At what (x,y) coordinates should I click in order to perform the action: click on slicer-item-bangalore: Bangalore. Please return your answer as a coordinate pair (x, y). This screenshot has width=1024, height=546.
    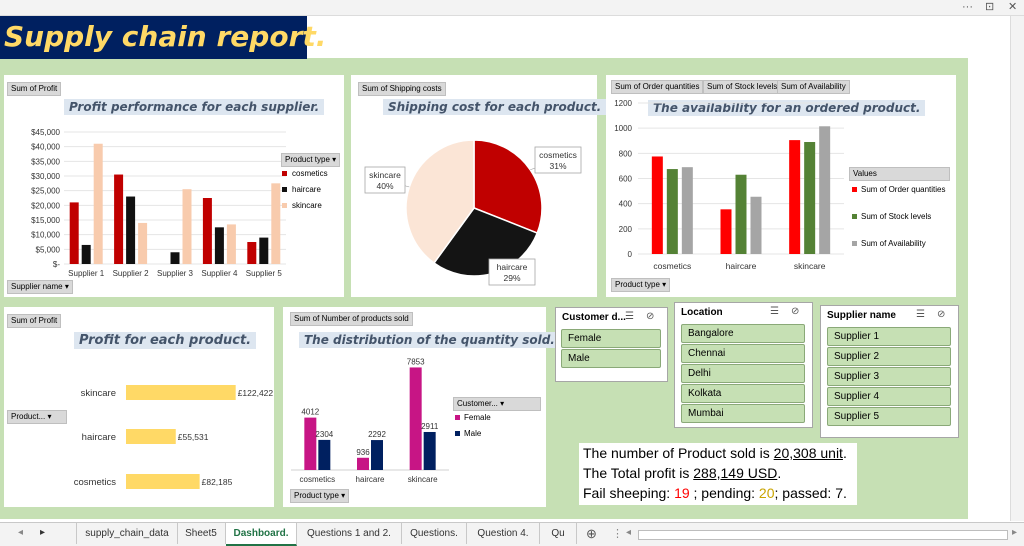
    Looking at the image, I should click on (743, 333).